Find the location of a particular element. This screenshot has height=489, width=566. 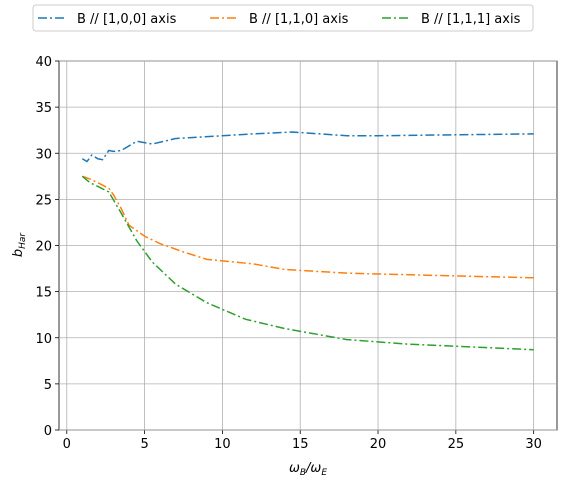

y-tick-label: 25 is located at coordinates (43, 200).